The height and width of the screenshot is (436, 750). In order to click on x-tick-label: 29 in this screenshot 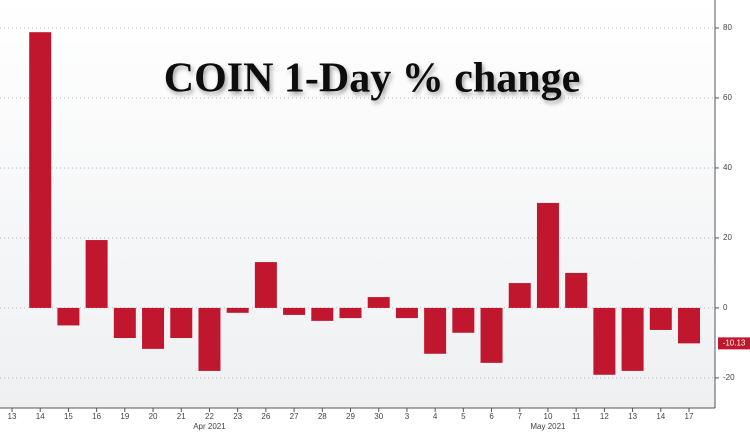, I will do `click(350, 416)`.